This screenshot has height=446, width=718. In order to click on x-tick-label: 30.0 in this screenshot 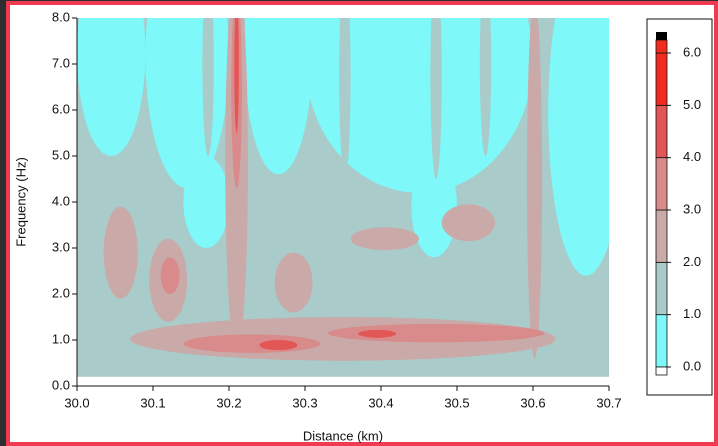, I will do `click(76, 402)`.